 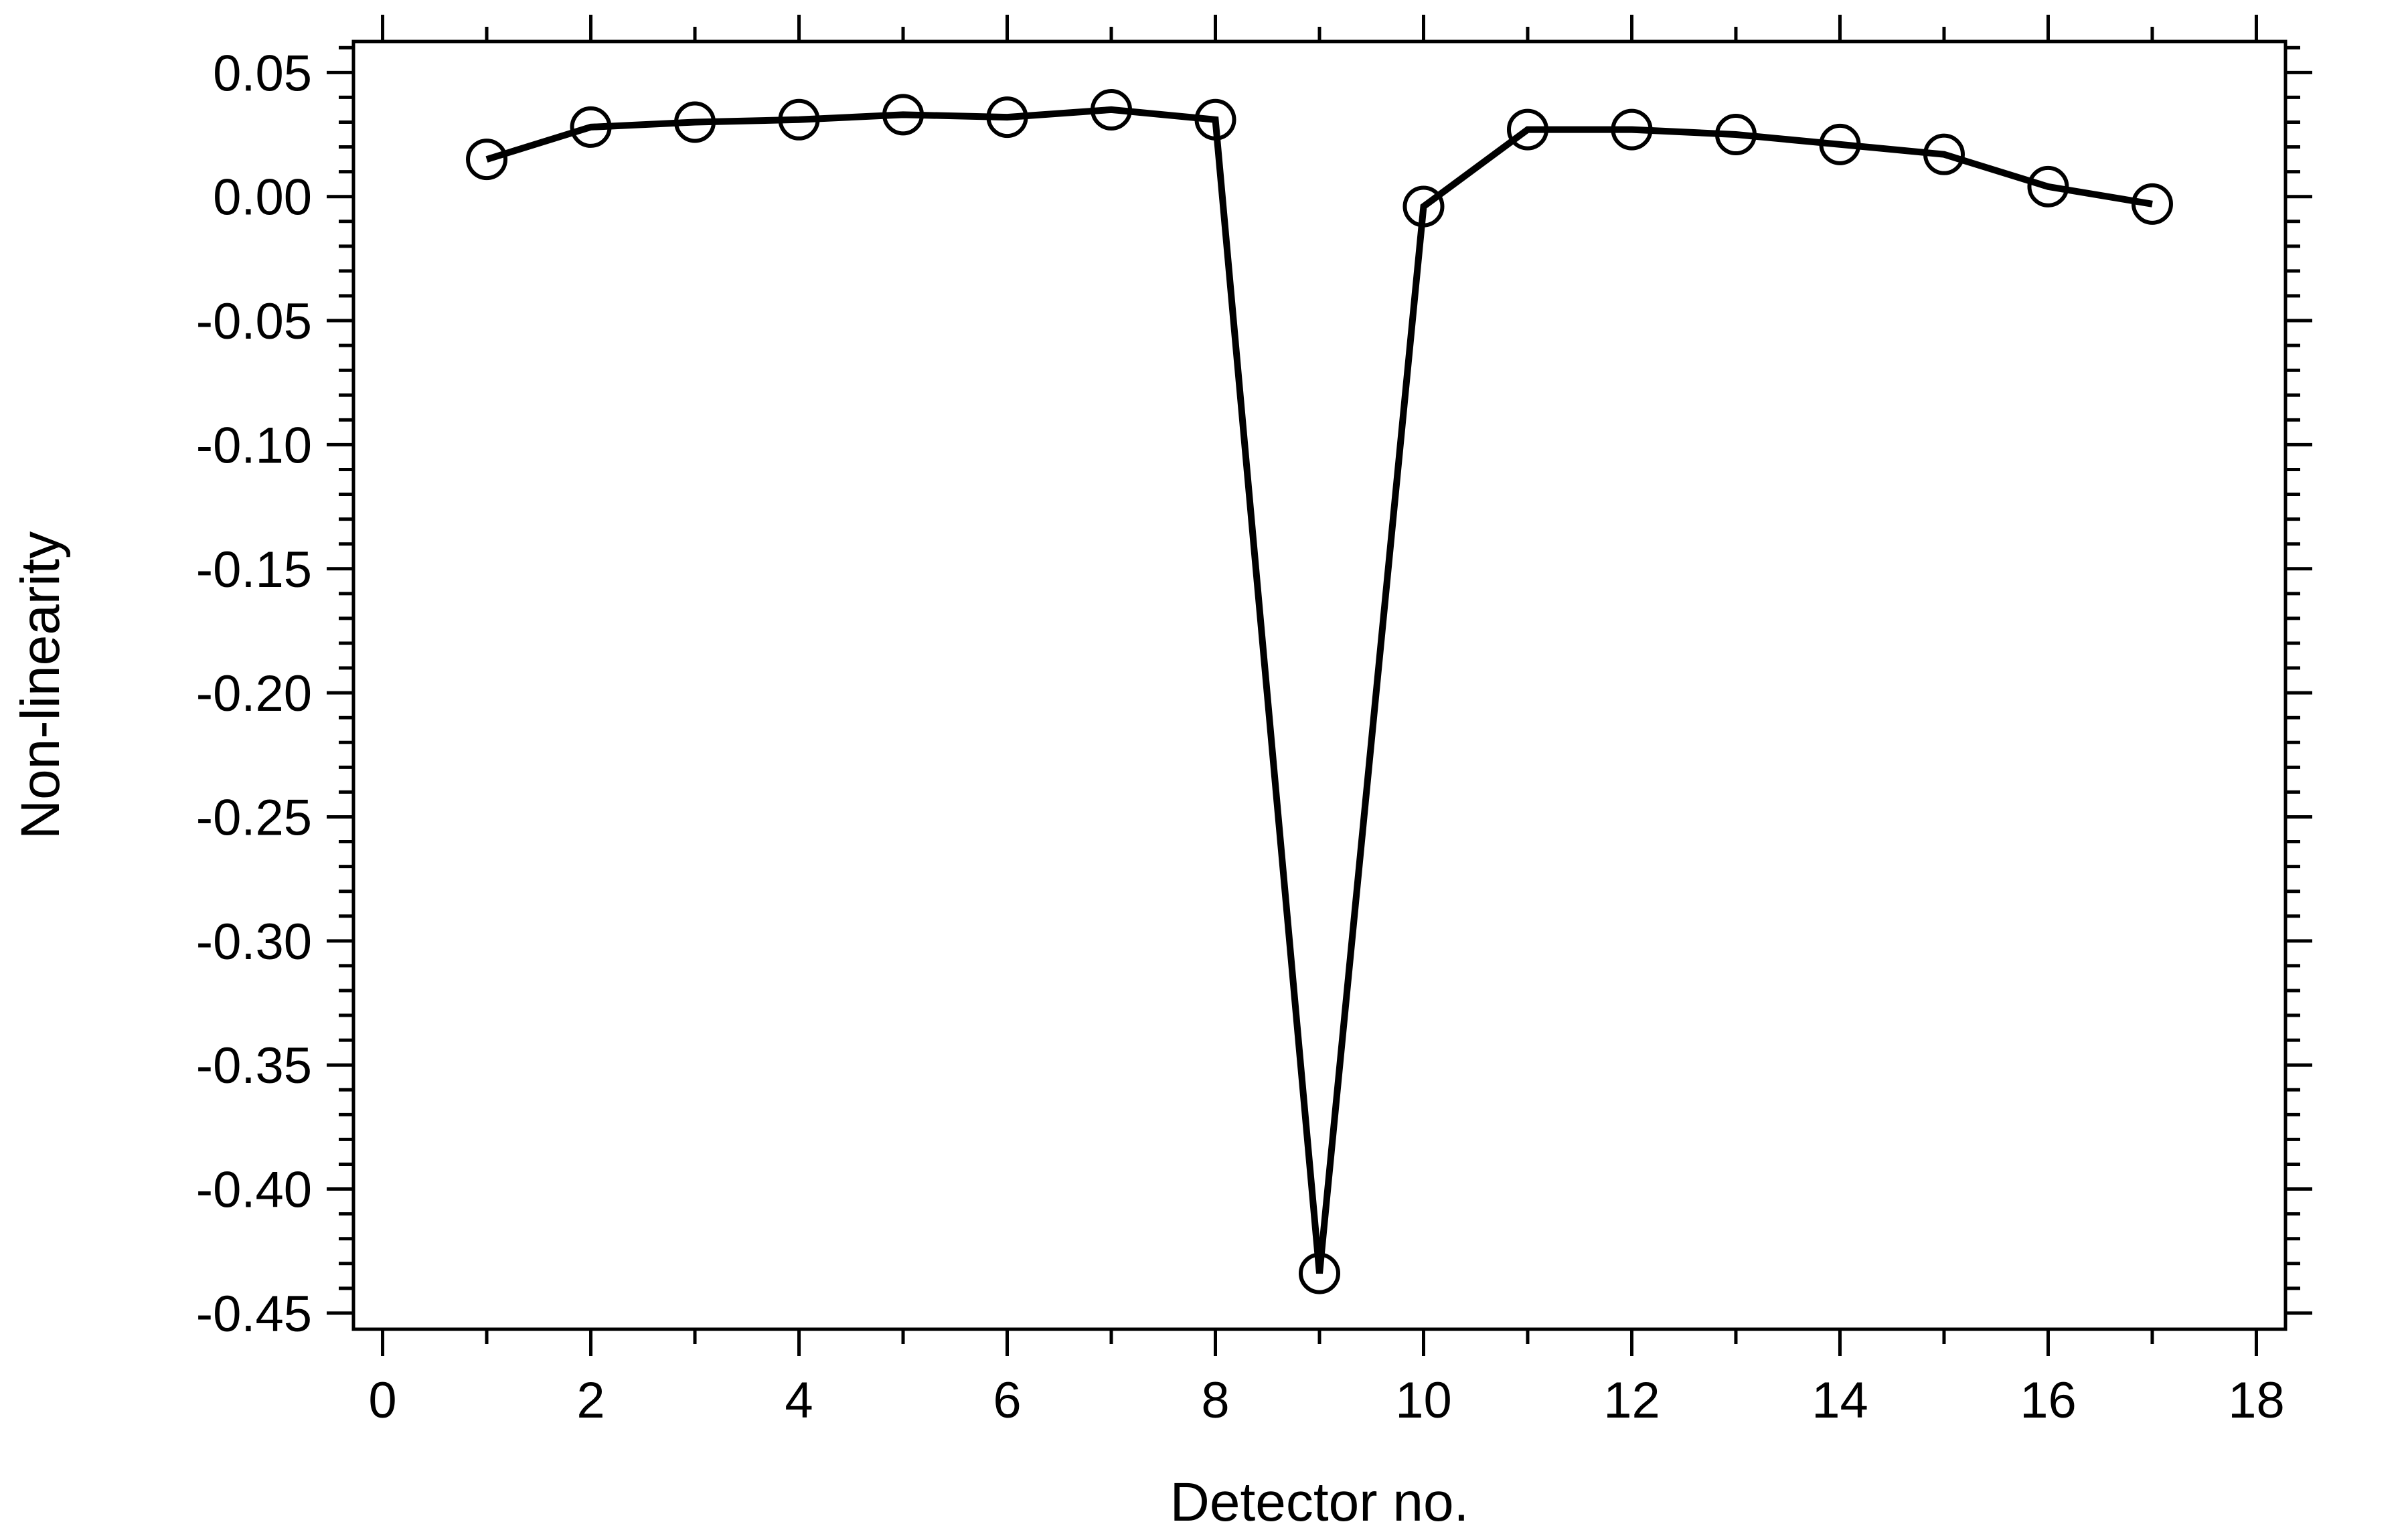 I want to click on x-tick-label: 12, so click(x=1631, y=1400).